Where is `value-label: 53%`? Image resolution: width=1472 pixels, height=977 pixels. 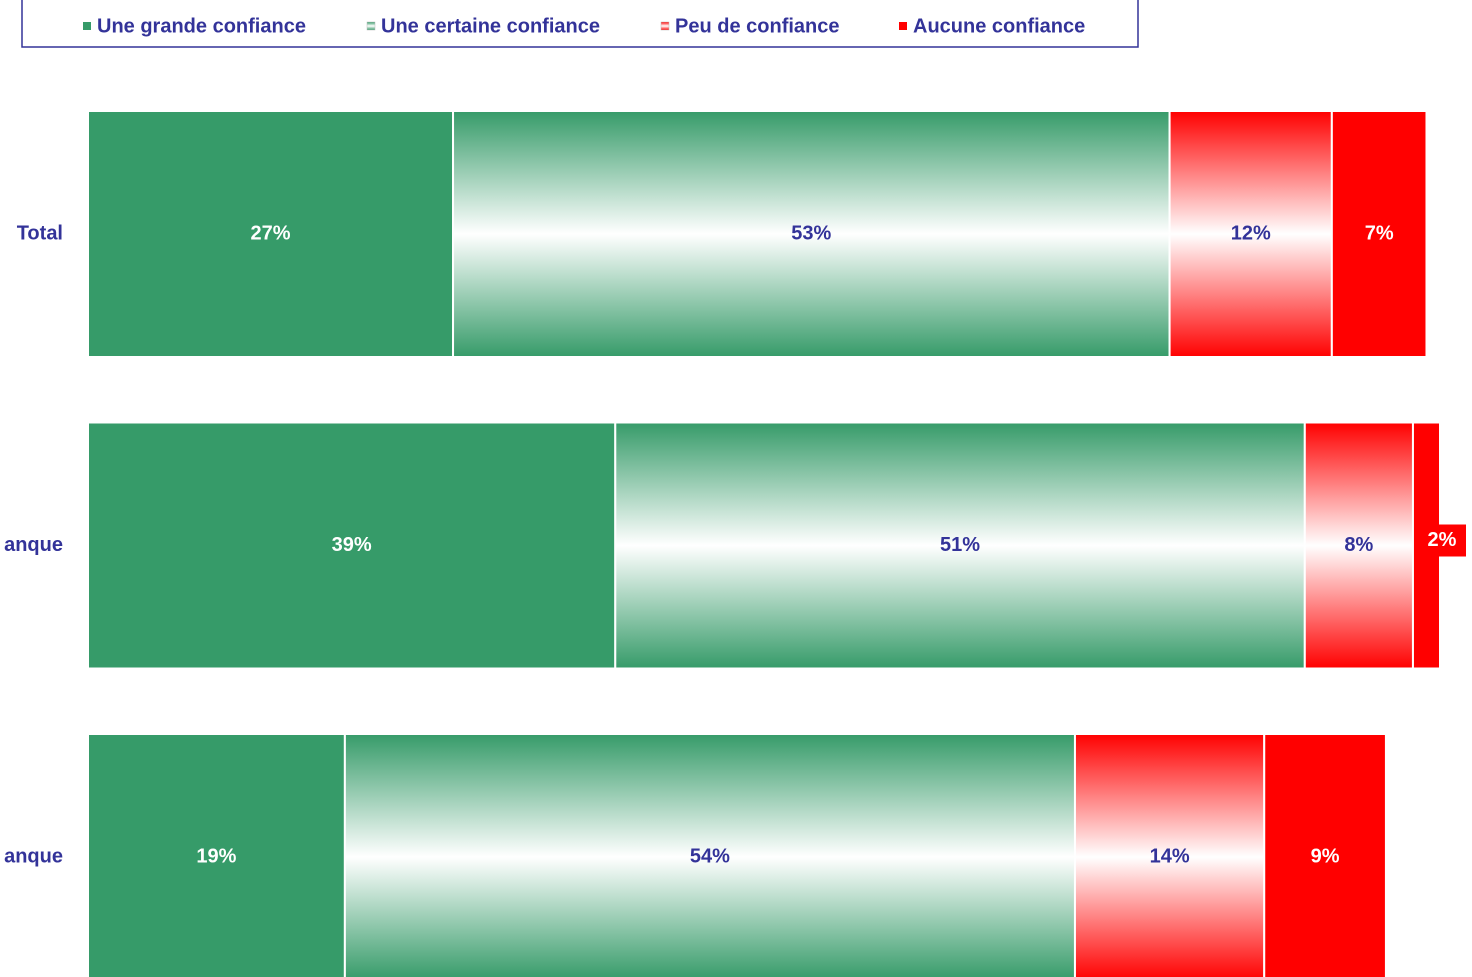 value-label: 53% is located at coordinates (811, 233).